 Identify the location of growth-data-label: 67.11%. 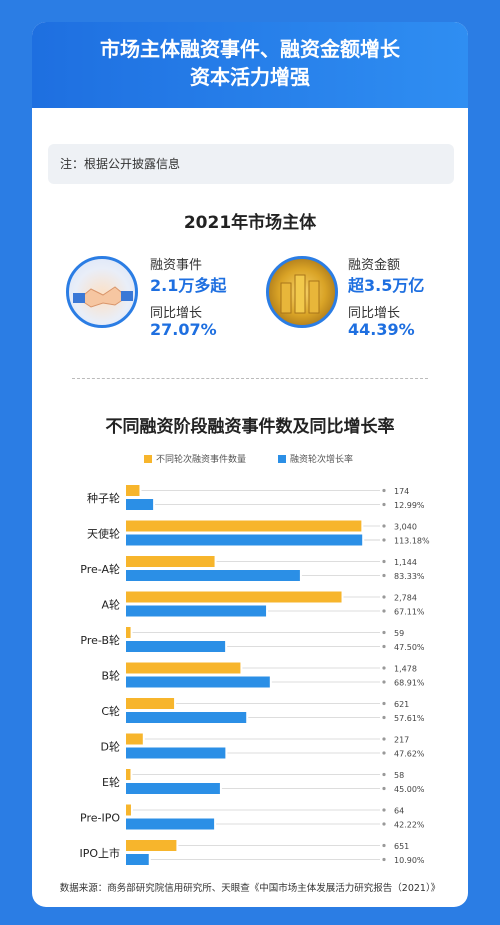
(409, 612).